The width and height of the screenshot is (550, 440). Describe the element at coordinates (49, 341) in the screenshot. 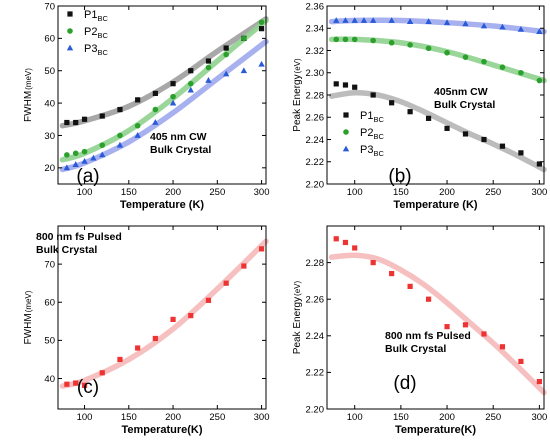

I see `y-tick-label: 50` at that location.